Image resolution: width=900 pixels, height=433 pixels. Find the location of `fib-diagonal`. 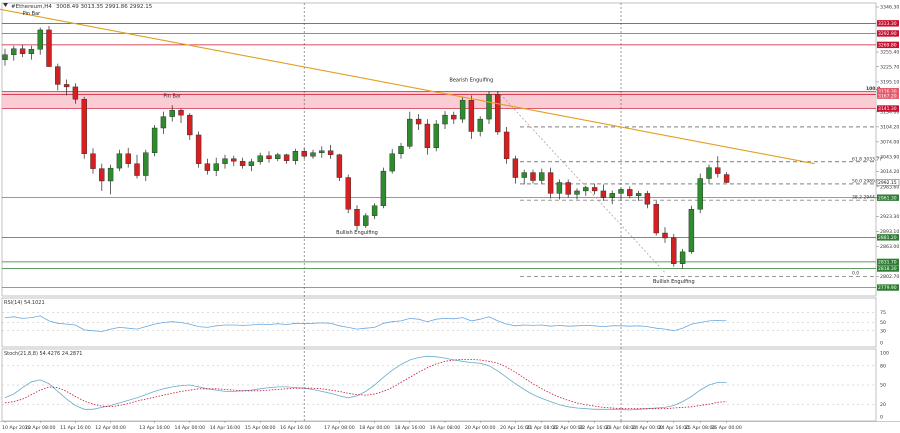

fib-diagonal is located at coordinates (581, 182).